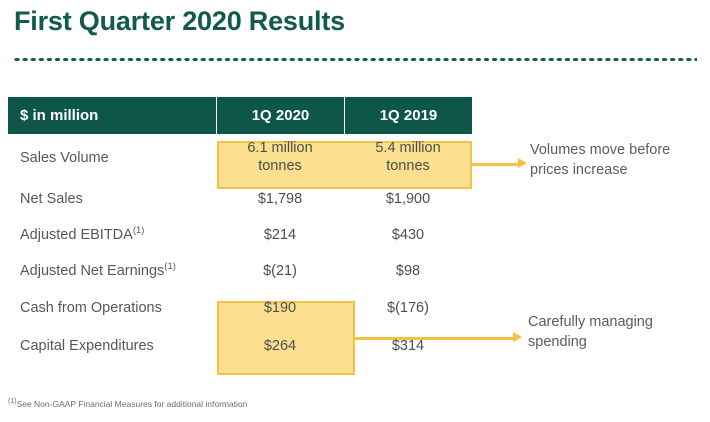 The height and width of the screenshot is (422, 710). What do you see at coordinates (355, 59) in the screenshot?
I see `dotted-divider` at bounding box center [355, 59].